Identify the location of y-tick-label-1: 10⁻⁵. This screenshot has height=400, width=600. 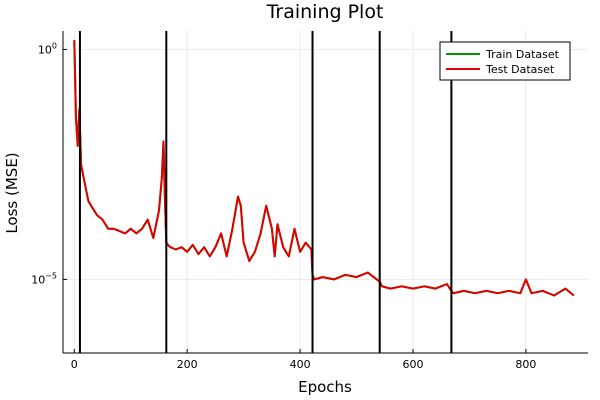
(44, 278).